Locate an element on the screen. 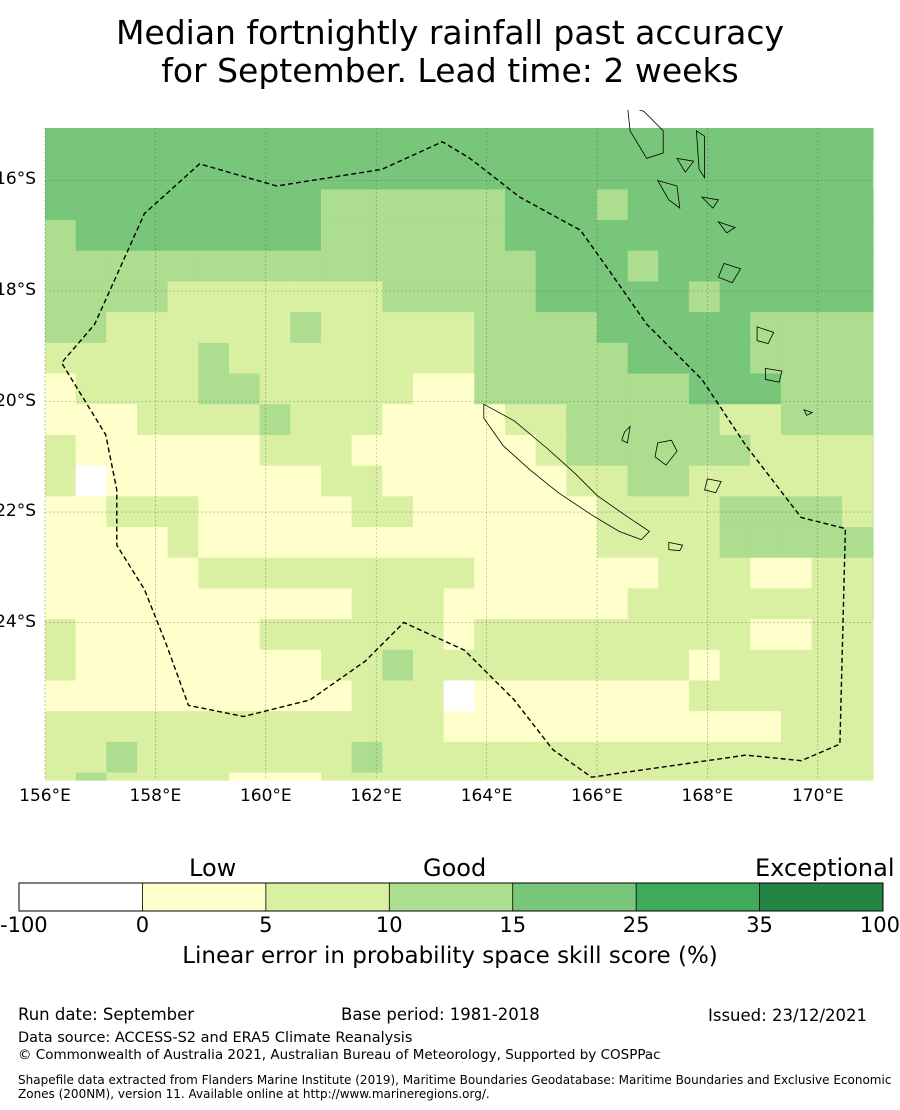  land-outlines is located at coordinates (648, 331).